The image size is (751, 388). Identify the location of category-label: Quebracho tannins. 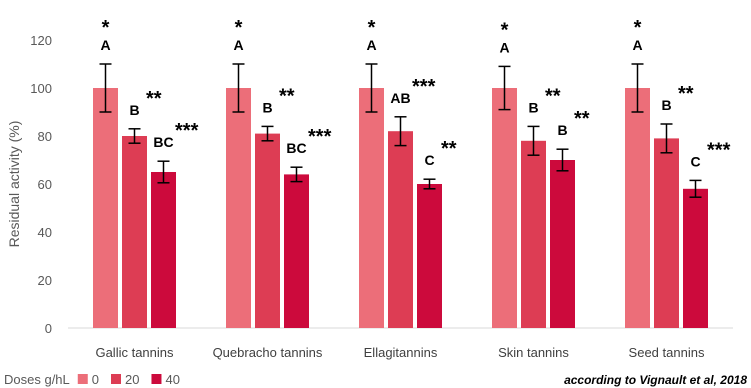
(268, 352).